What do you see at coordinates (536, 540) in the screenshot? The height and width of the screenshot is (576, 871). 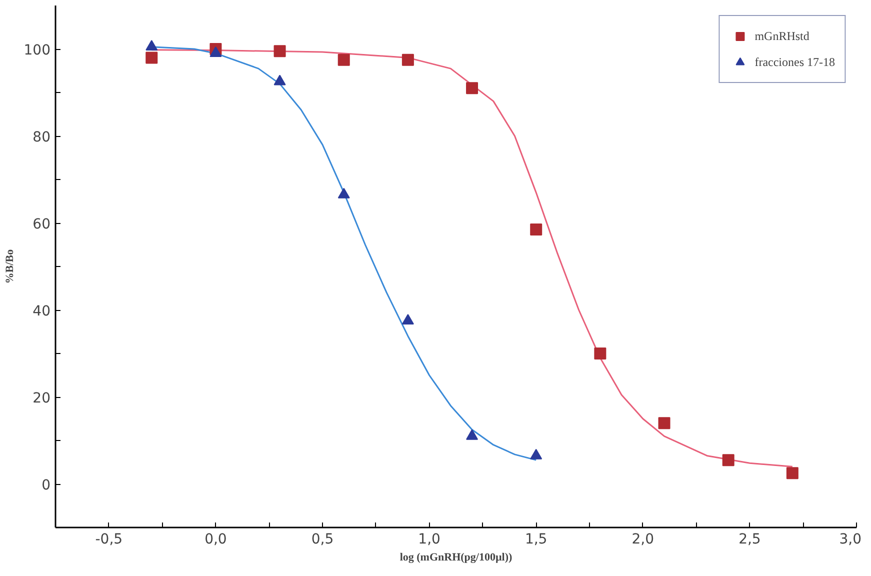 I see `x-tick-label: 1,5` at bounding box center [536, 540].